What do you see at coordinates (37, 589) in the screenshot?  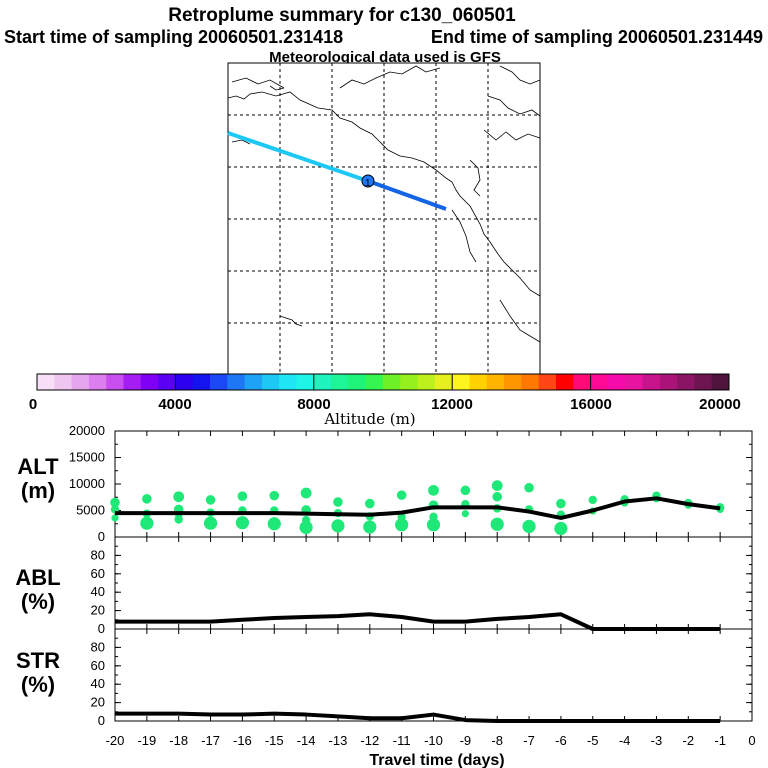 I see `abl-panel-label: ABL (%)` at bounding box center [37, 589].